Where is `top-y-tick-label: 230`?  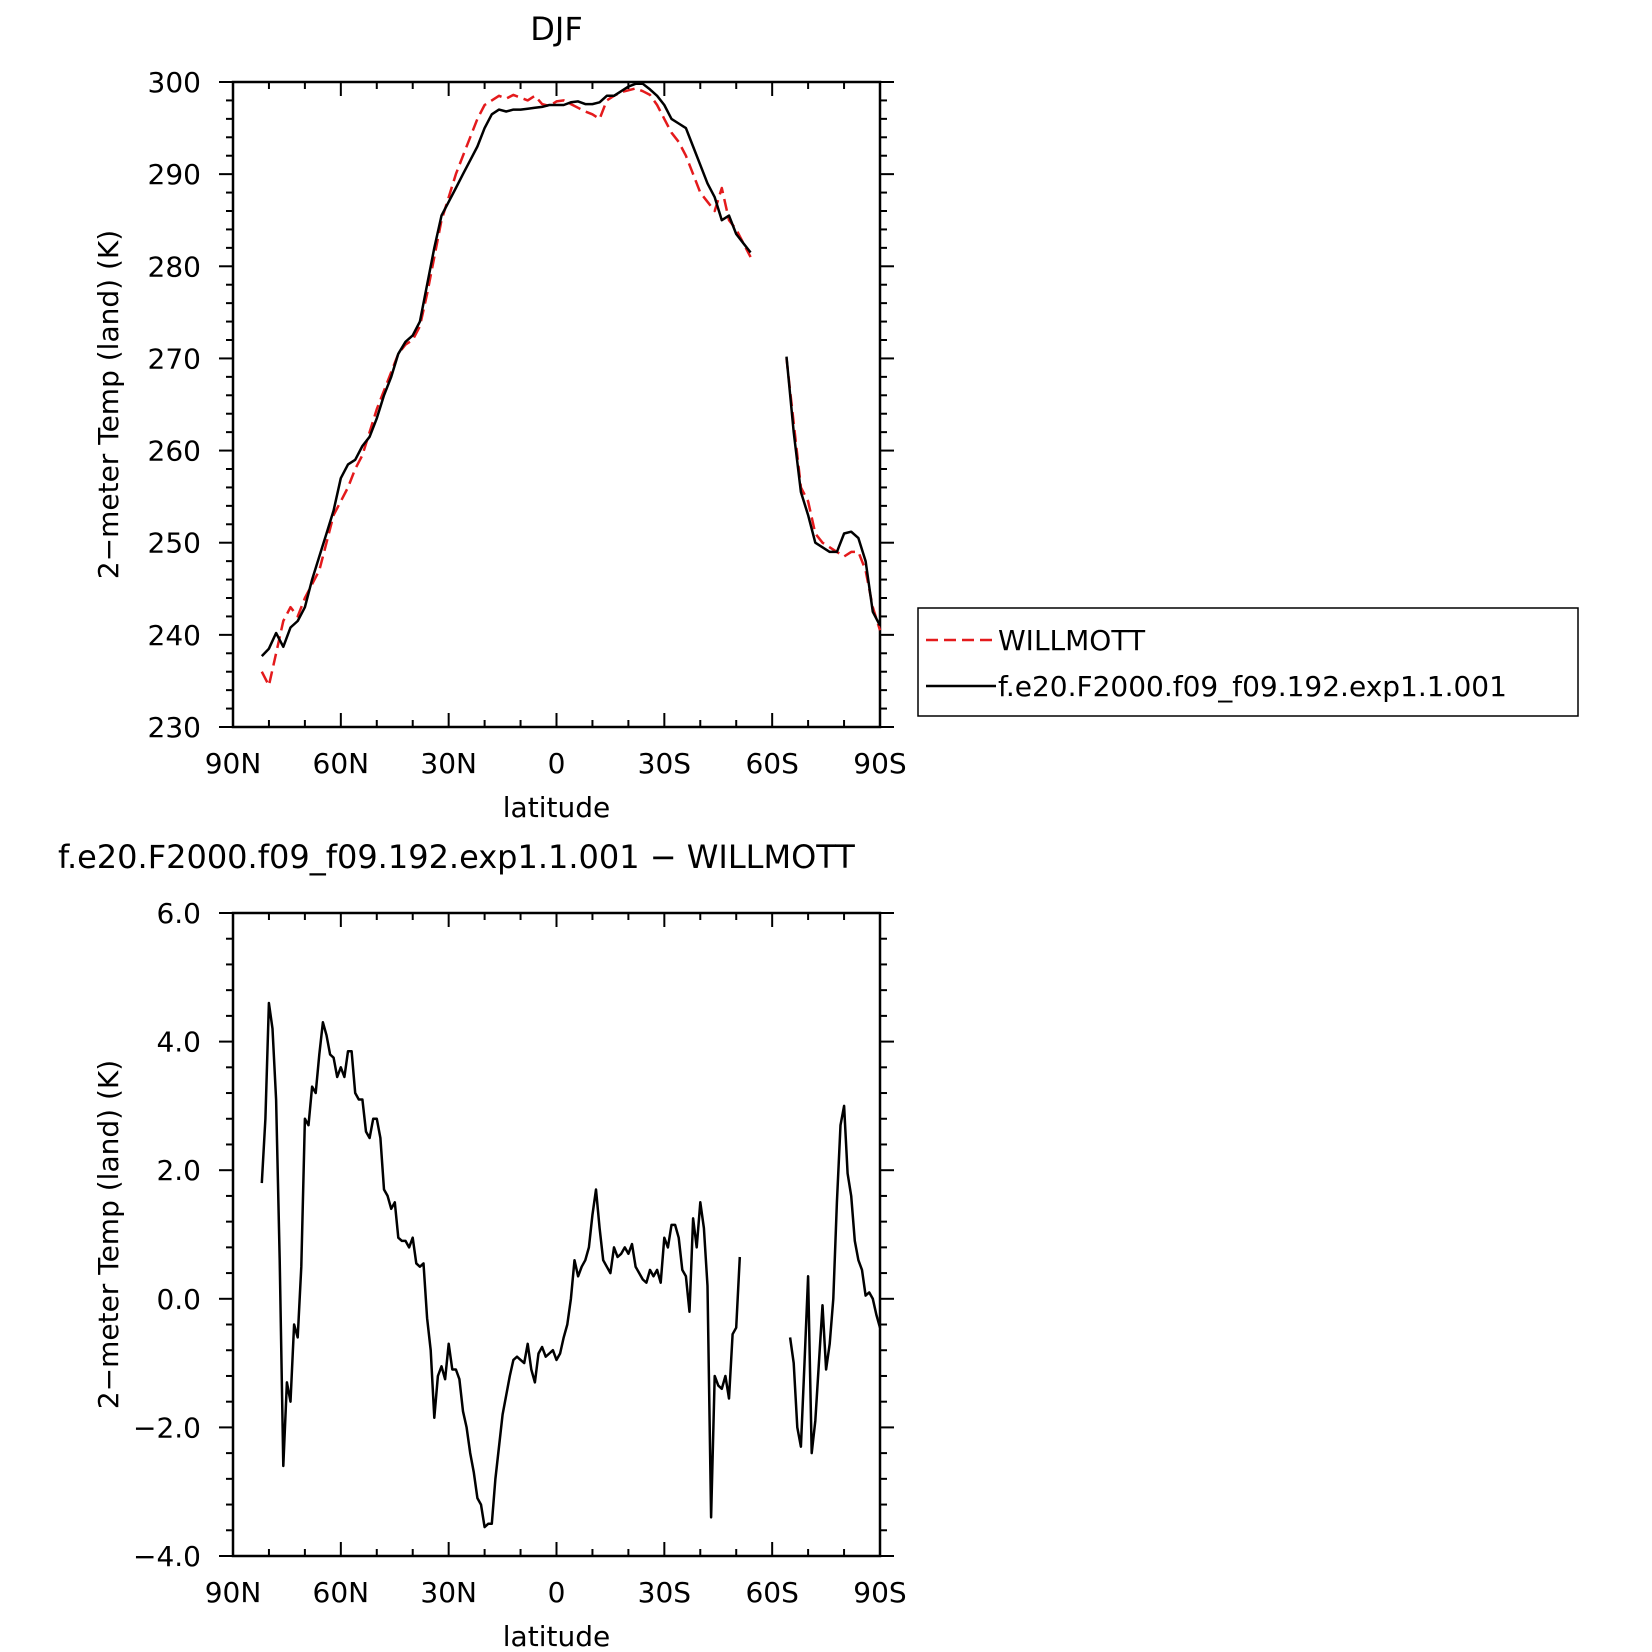 top-y-tick-label: 230 is located at coordinates (174, 727).